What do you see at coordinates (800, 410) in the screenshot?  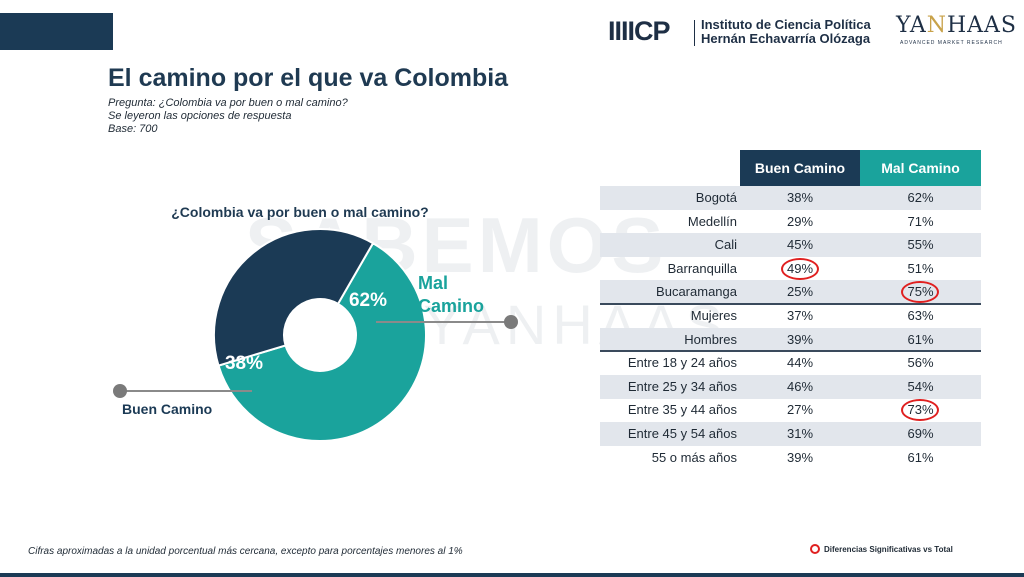 I see `cell-buen-camino: 27%` at bounding box center [800, 410].